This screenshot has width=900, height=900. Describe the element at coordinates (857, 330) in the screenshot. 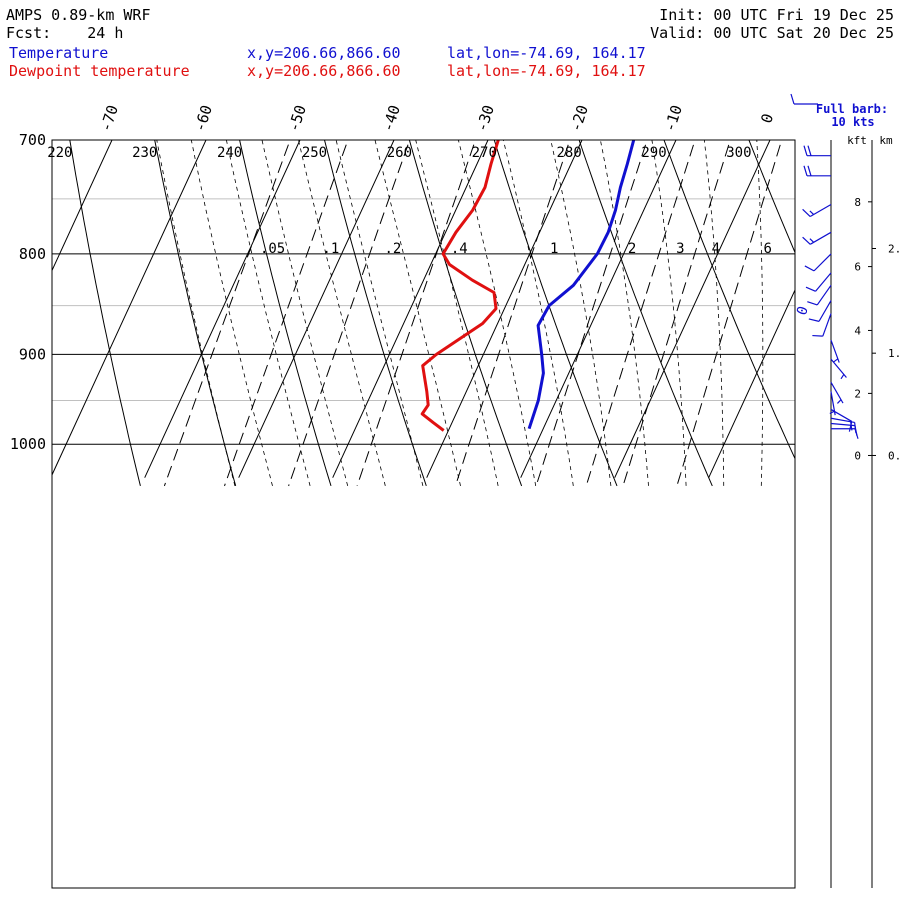

I see `kft-tick-label: 4` at that location.